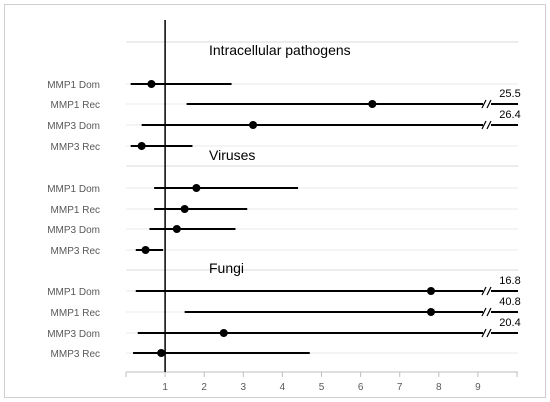  Describe the element at coordinates (439, 387) in the screenshot. I see `x-tick-label: 8` at that location.